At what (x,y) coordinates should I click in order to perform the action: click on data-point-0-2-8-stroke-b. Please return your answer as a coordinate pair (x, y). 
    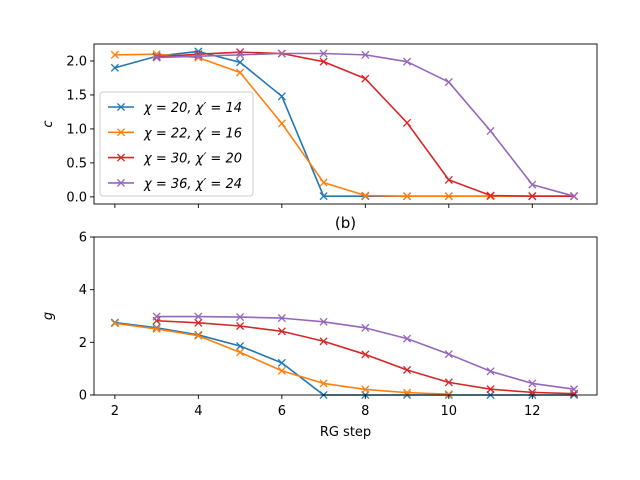
    Looking at the image, I should click on (490, 195).